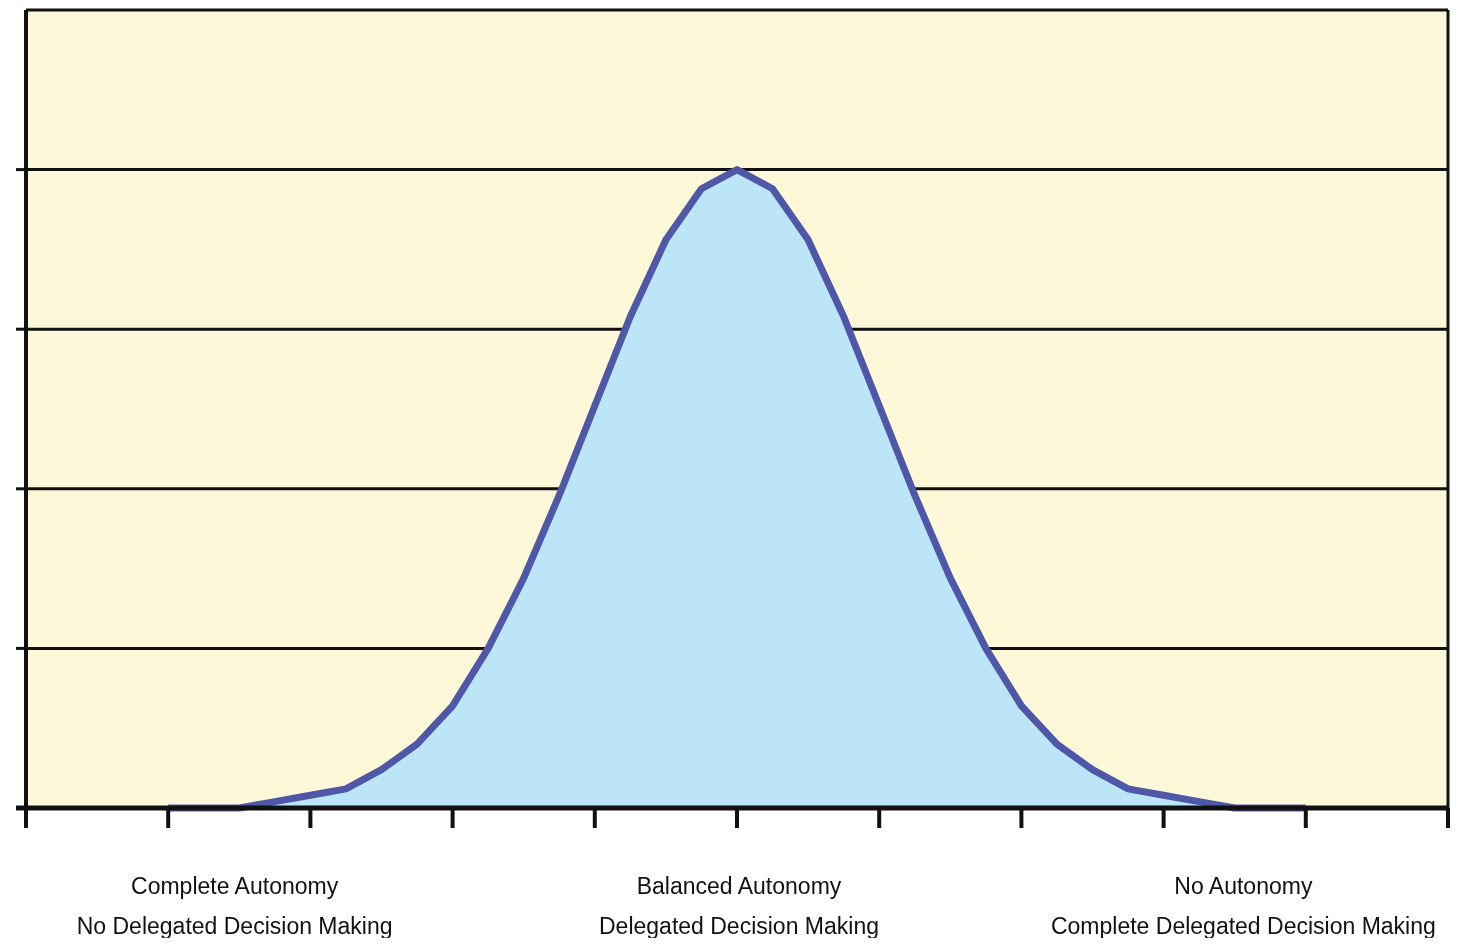  What do you see at coordinates (1243, 906) in the screenshot?
I see `text: No Autonomy Complete Delegated Decision Making` at bounding box center [1243, 906].